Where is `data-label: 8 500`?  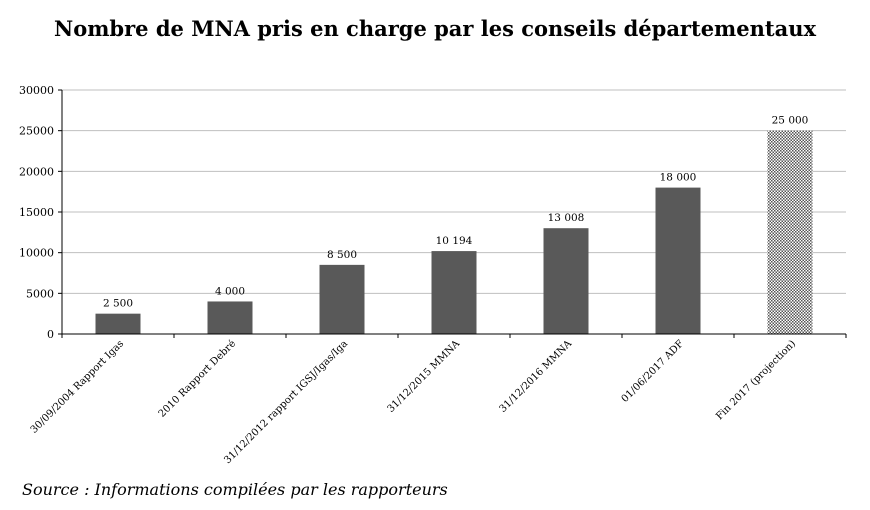
data-label: 8 500 is located at coordinates (342, 255).